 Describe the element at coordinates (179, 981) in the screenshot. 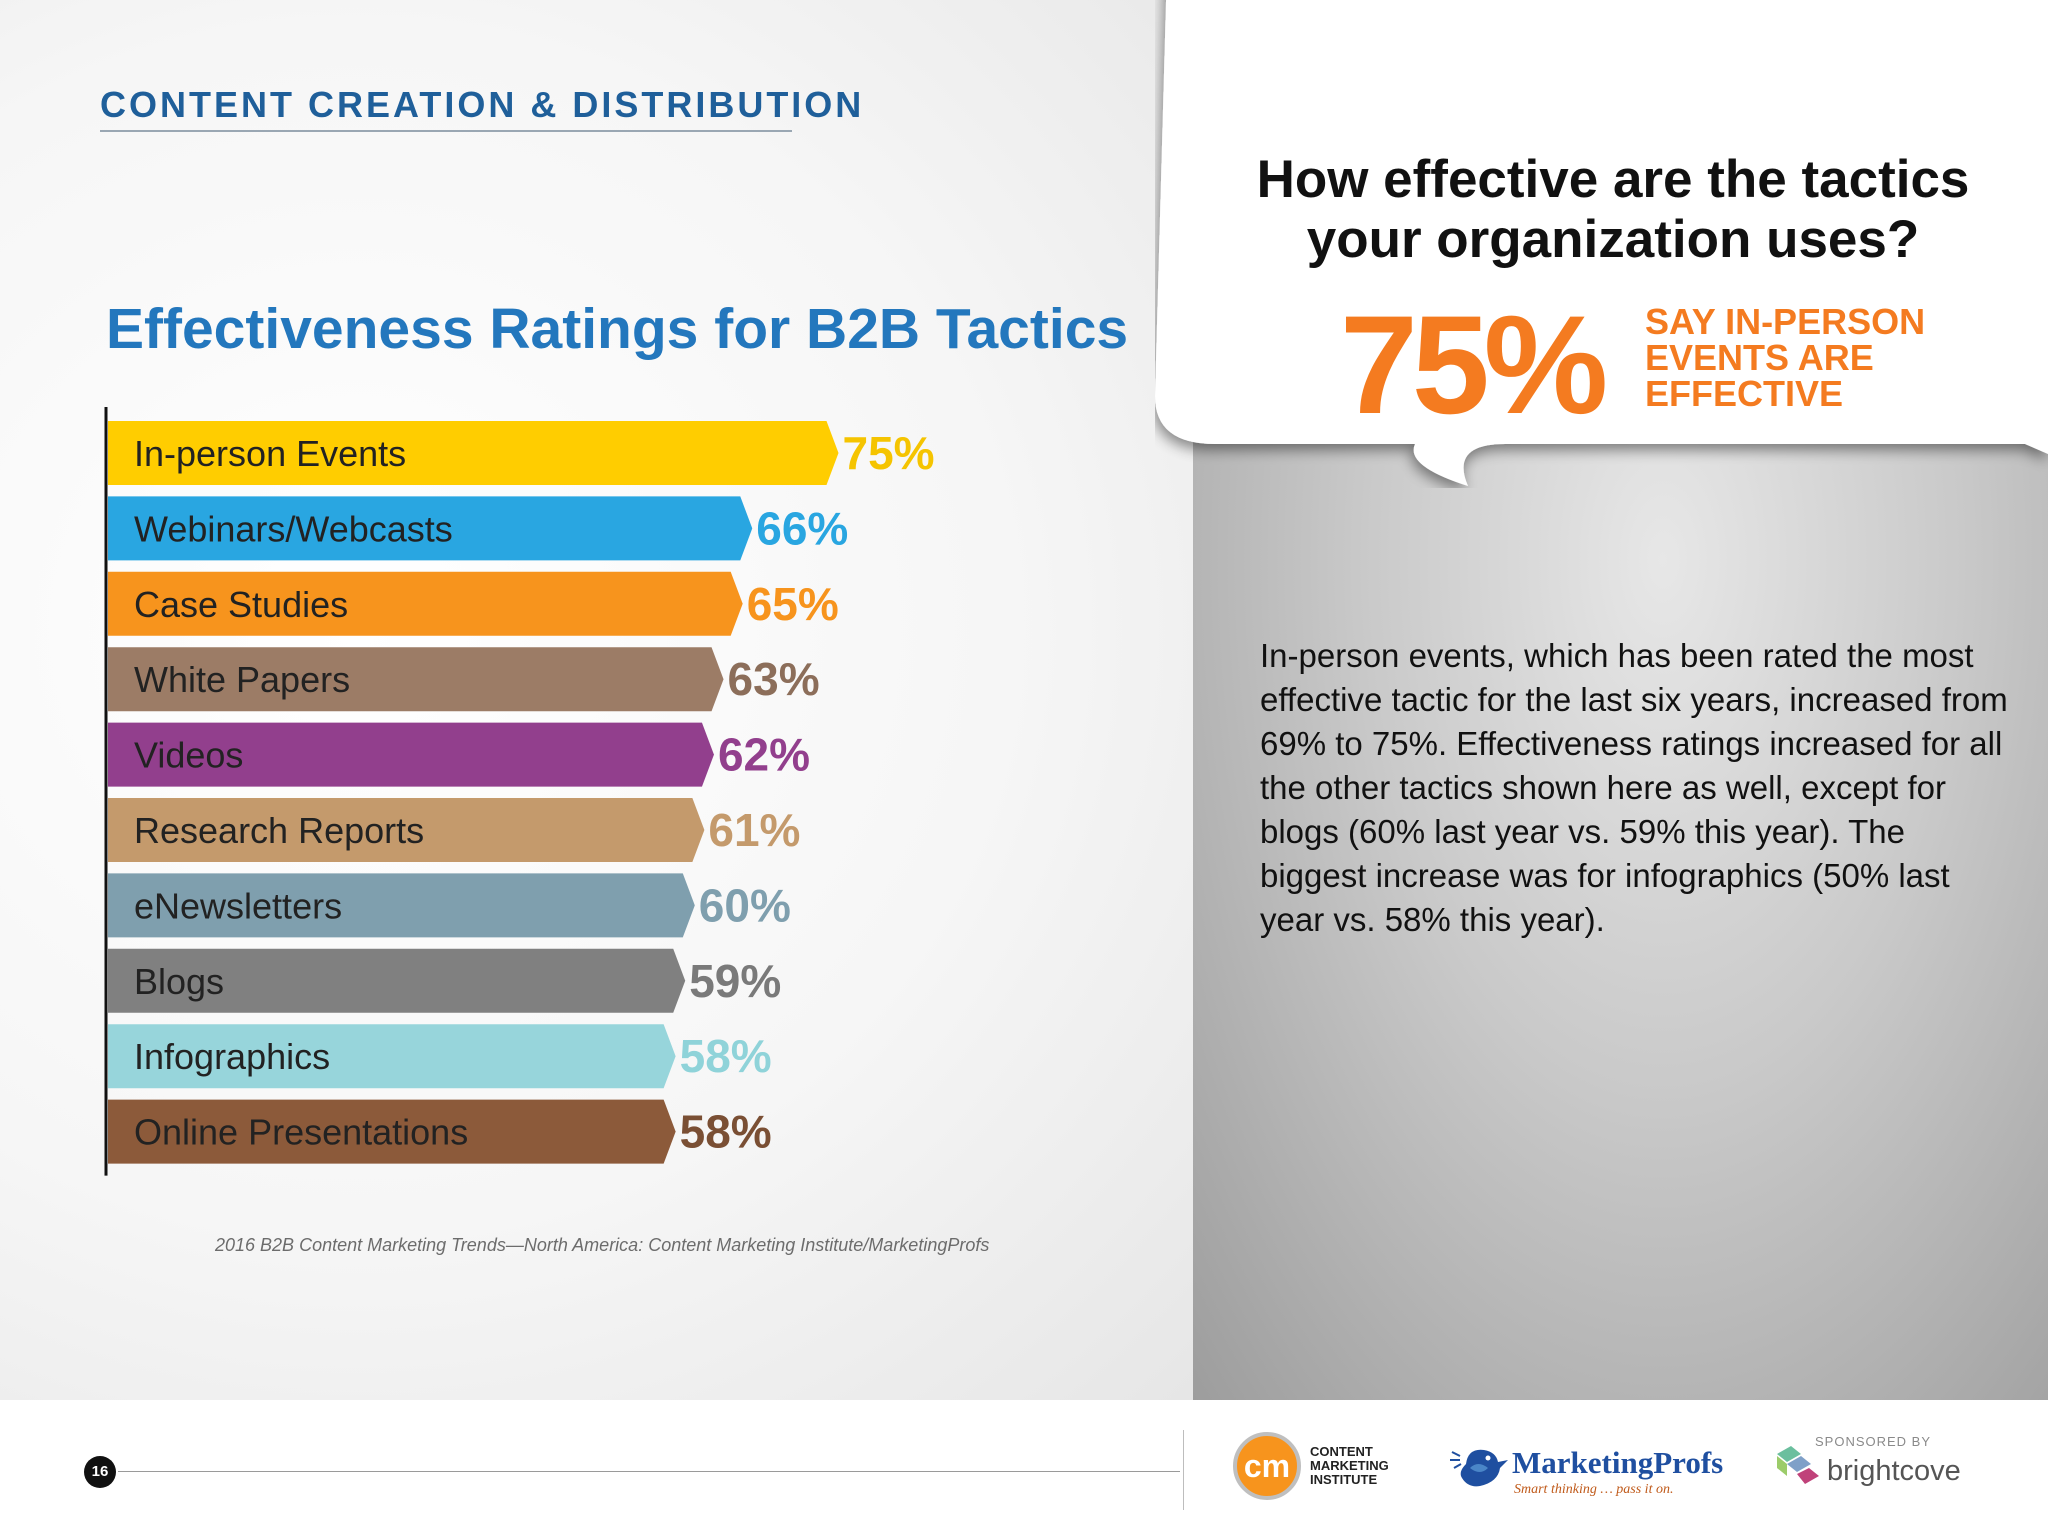

I see `category-label: Blogs` at that location.